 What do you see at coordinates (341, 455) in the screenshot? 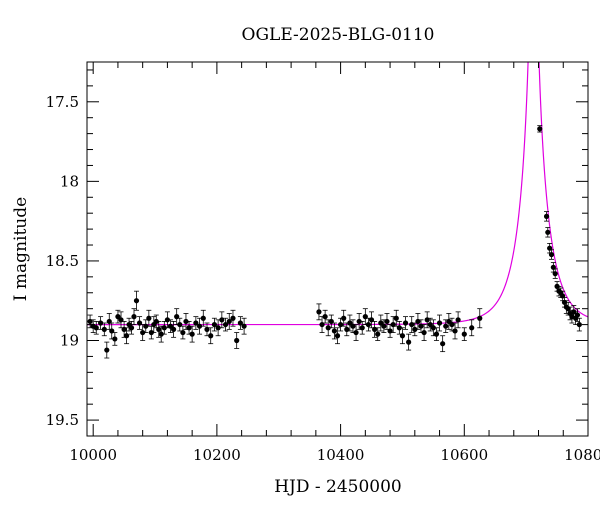
I see `x-tick-label: 10400` at bounding box center [341, 455].